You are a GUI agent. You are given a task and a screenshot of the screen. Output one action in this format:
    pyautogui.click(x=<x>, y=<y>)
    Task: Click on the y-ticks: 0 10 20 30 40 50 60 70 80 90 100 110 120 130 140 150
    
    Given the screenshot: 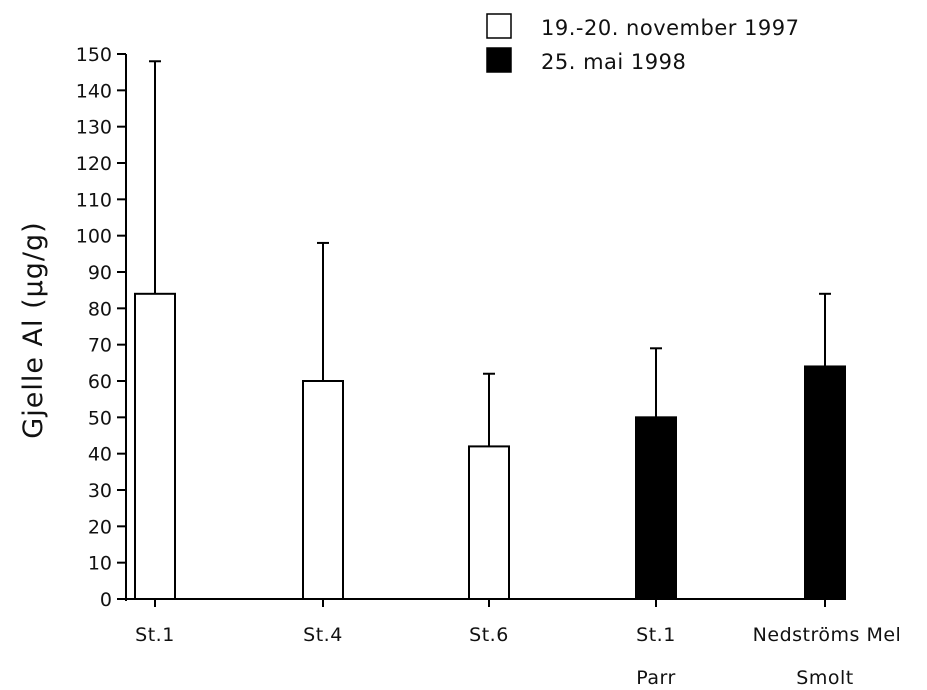 What is the action you would take?
    pyautogui.click(x=101, y=327)
    